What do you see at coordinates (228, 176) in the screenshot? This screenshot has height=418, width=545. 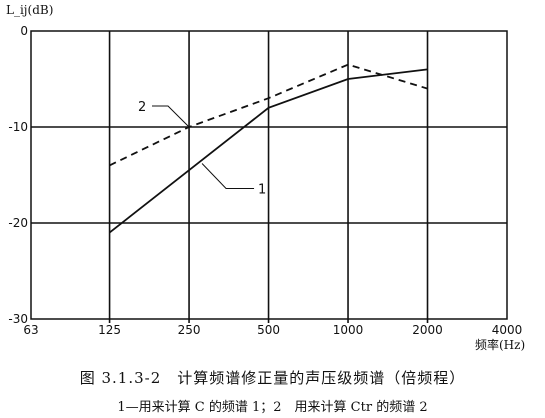 I see `series-1-leader` at bounding box center [228, 176].